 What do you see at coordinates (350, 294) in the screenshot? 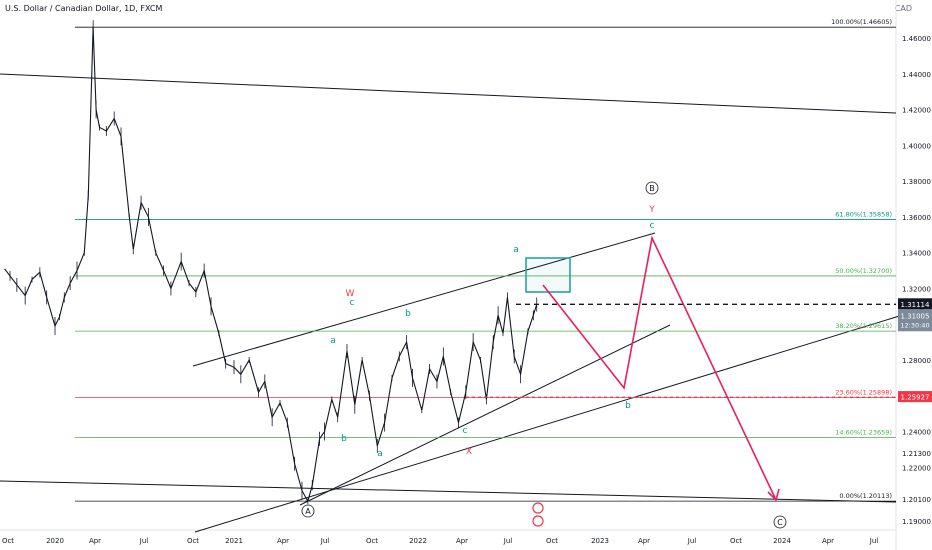
I see `wave-label: W` at bounding box center [350, 294].